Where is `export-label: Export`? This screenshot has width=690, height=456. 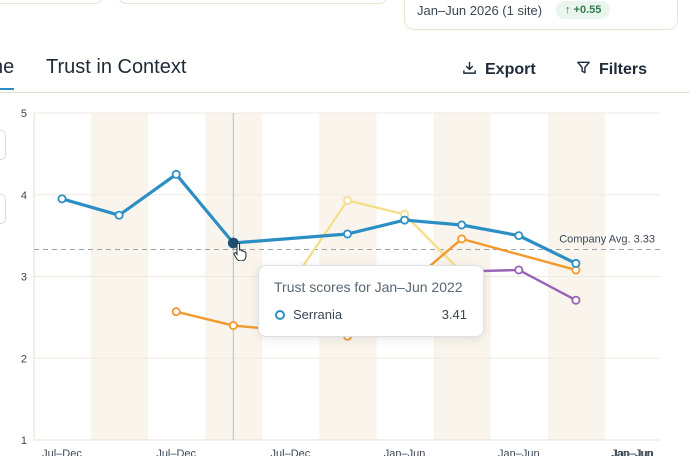 export-label: Export is located at coordinates (510, 69).